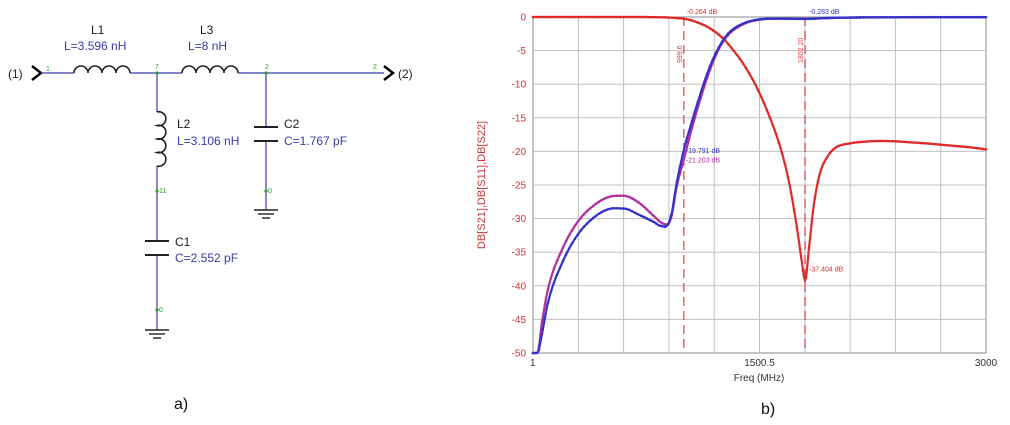  What do you see at coordinates (523, 18) in the screenshot?
I see `y-tick-label: 0` at bounding box center [523, 18].